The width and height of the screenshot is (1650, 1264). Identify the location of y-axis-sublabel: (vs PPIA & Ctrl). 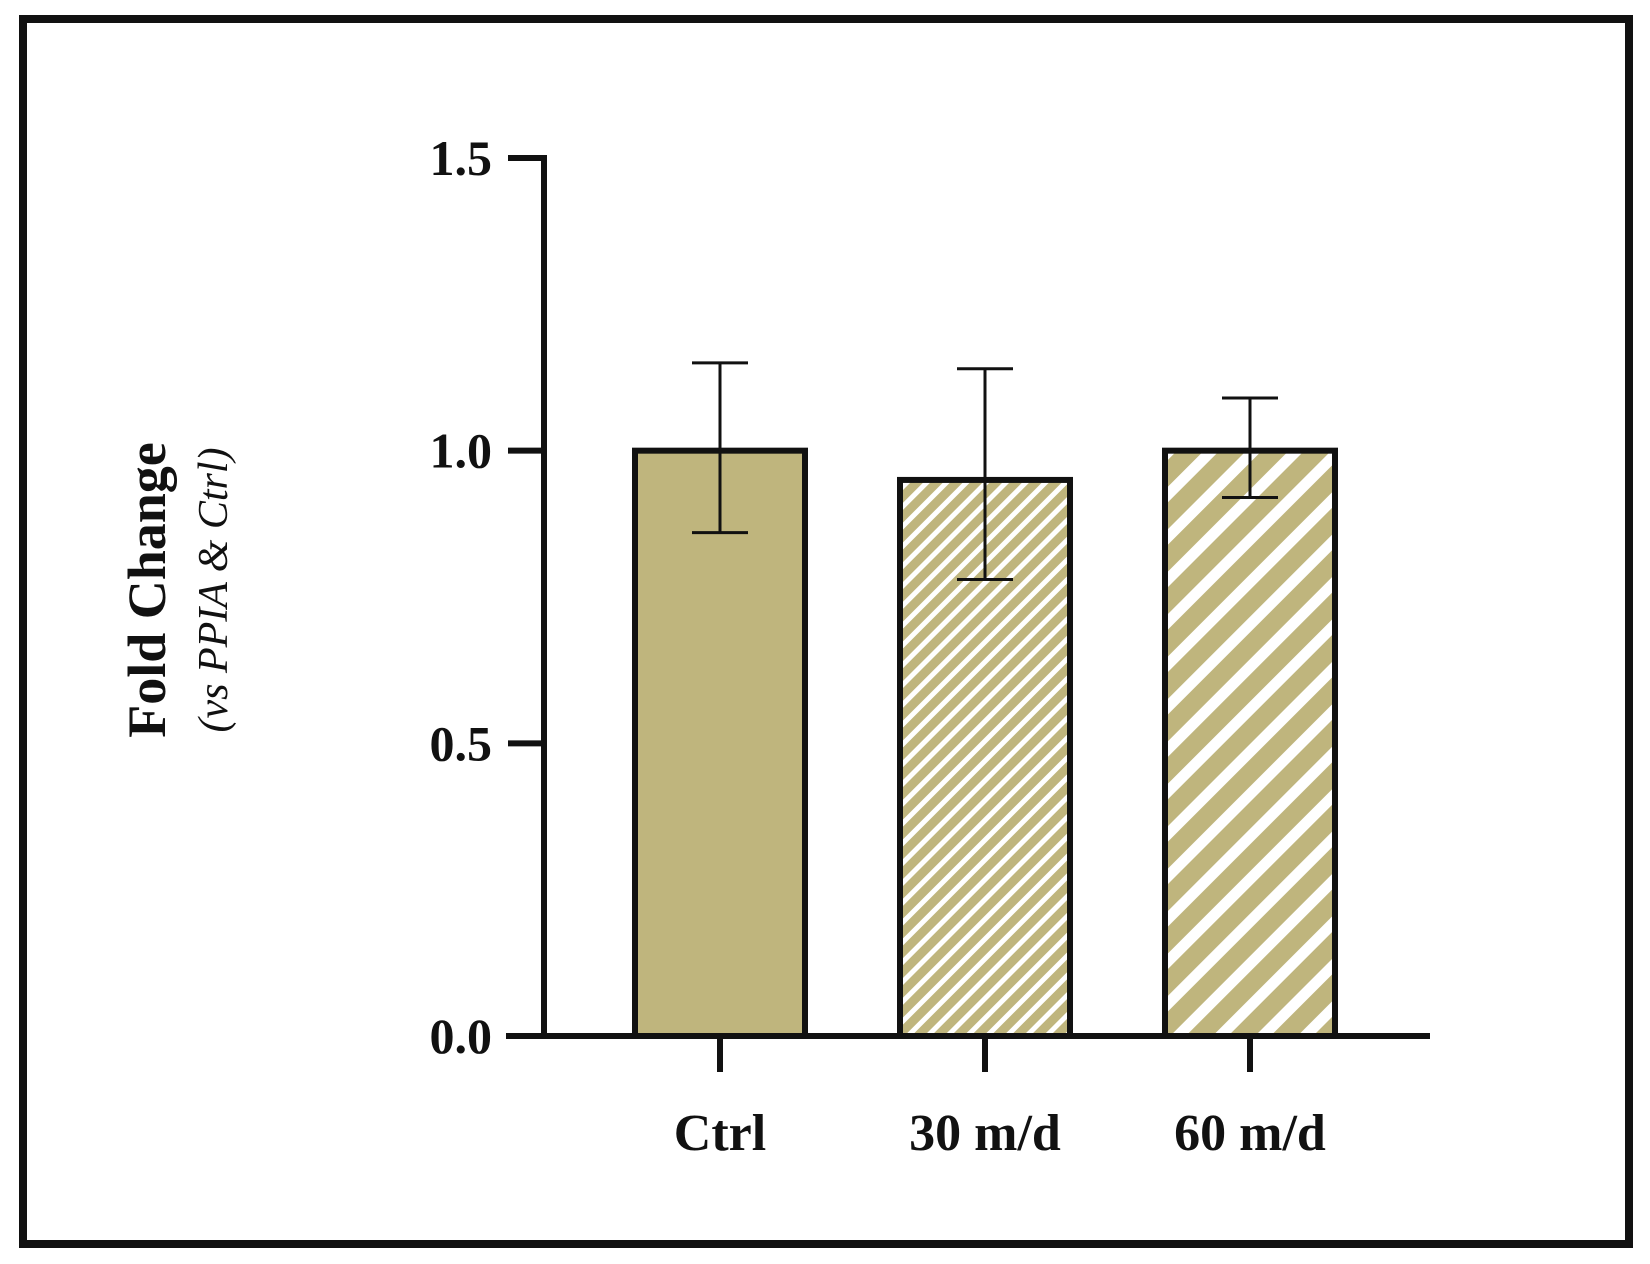
(214, 589).